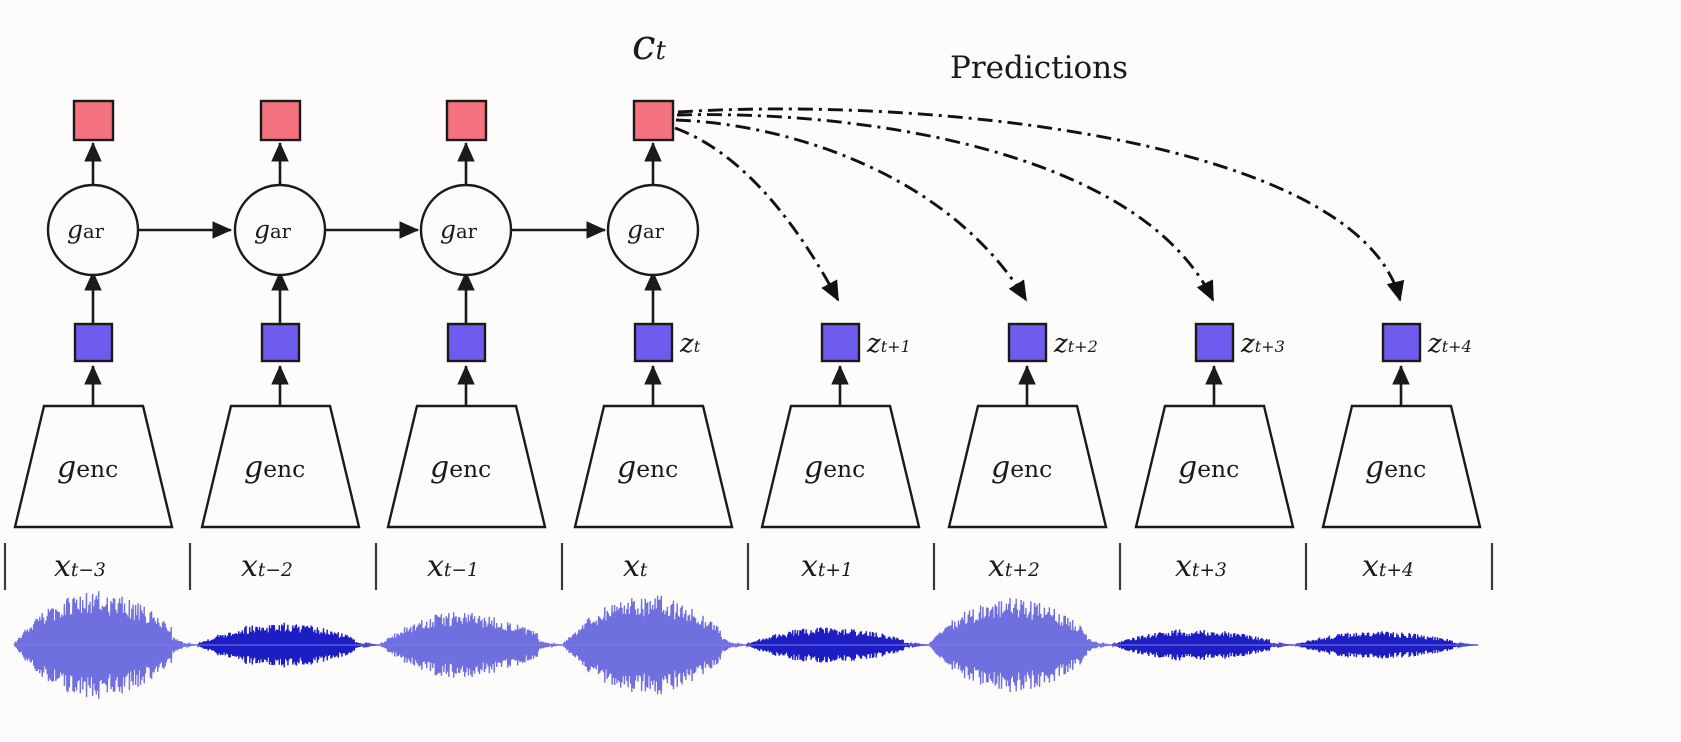  I want to click on timestep-label: xt−2, so click(267, 566).